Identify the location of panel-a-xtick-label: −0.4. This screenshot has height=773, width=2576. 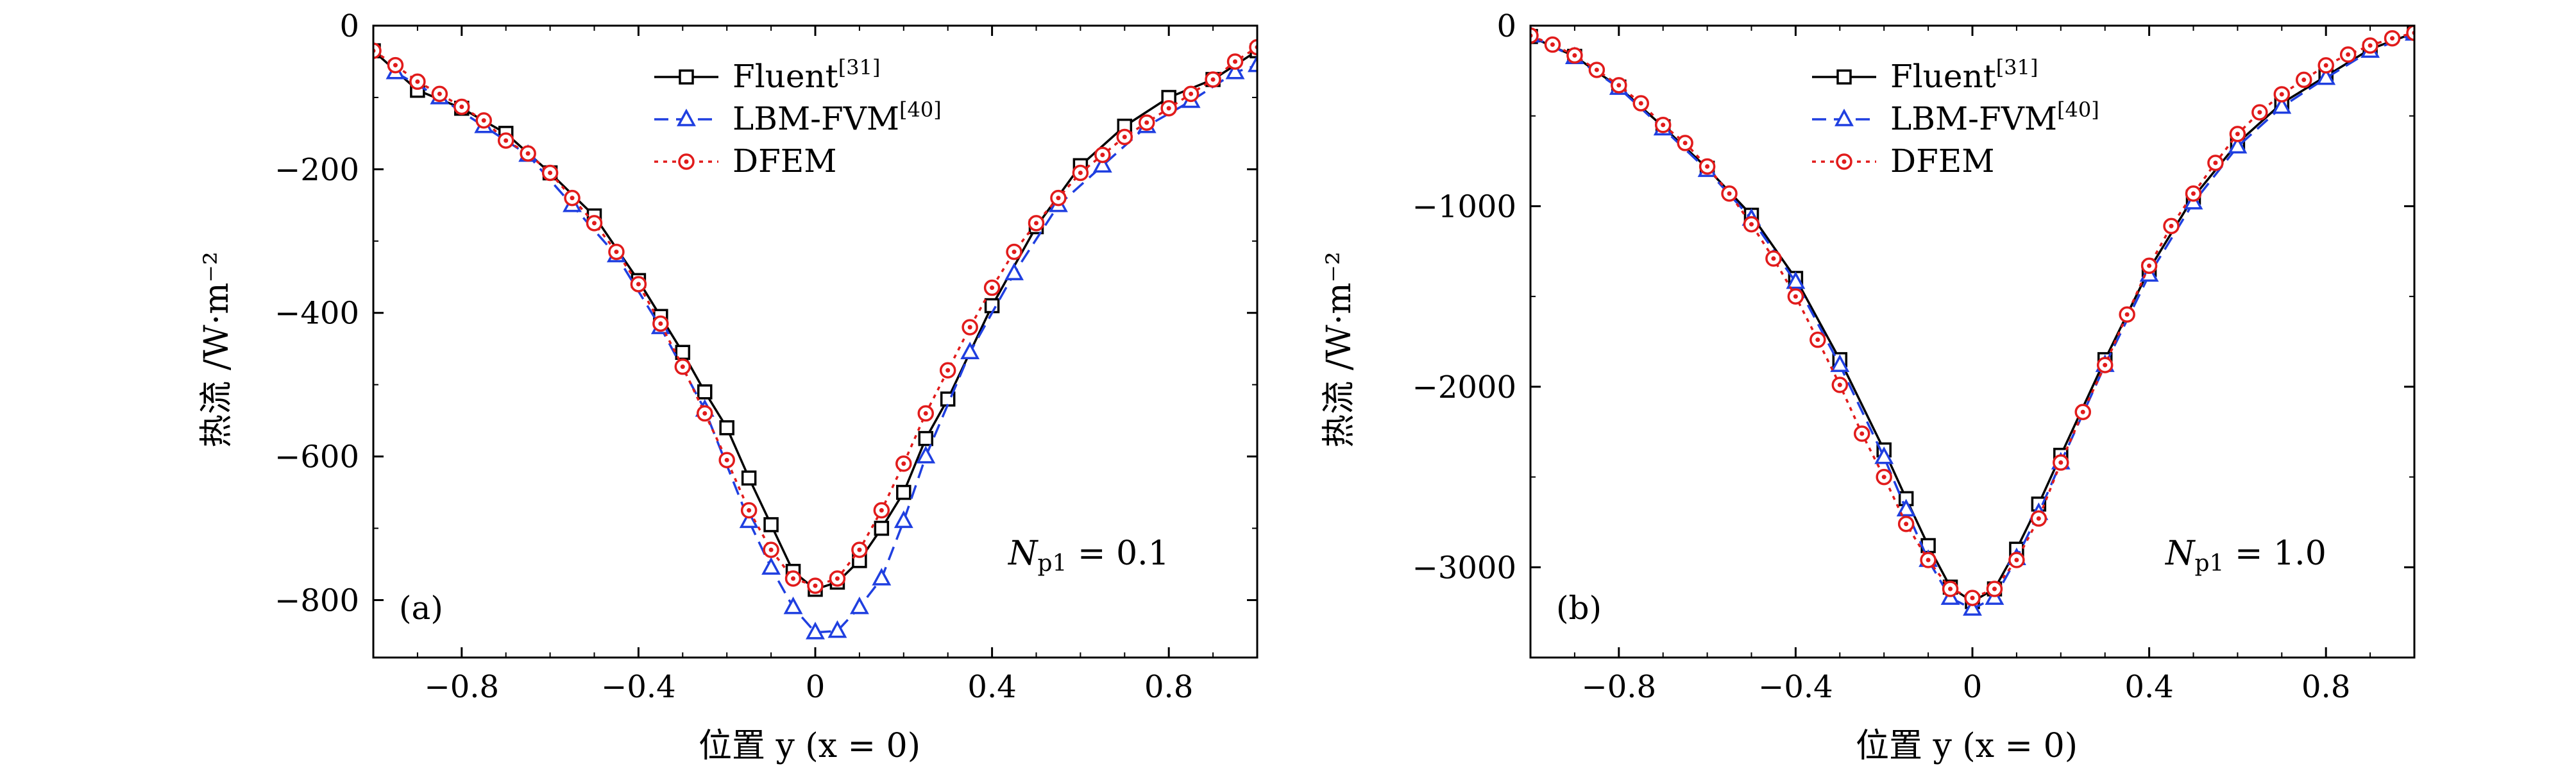
(638, 687).